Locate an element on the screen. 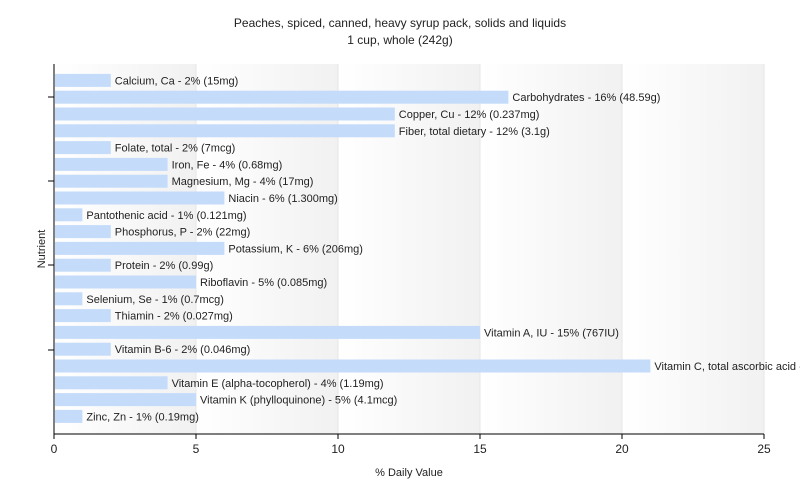  bar-label: Protein - 2% (0.99g) is located at coordinates (164, 266).